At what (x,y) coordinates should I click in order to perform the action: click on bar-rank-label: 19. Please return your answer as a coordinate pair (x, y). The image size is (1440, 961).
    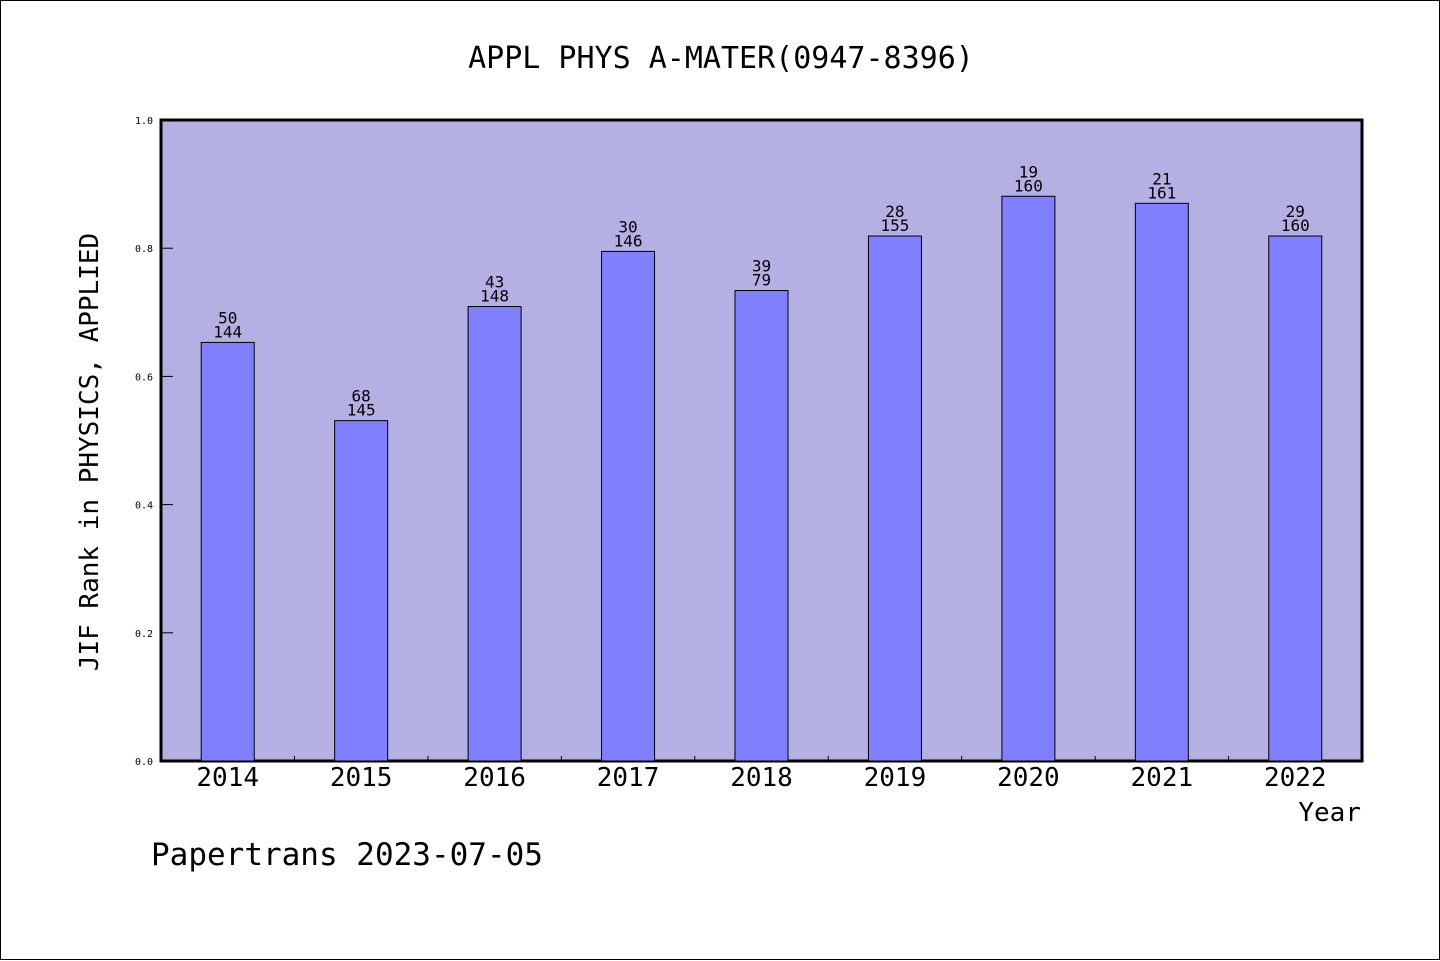
    Looking at the image, I should click on (1028, 171).